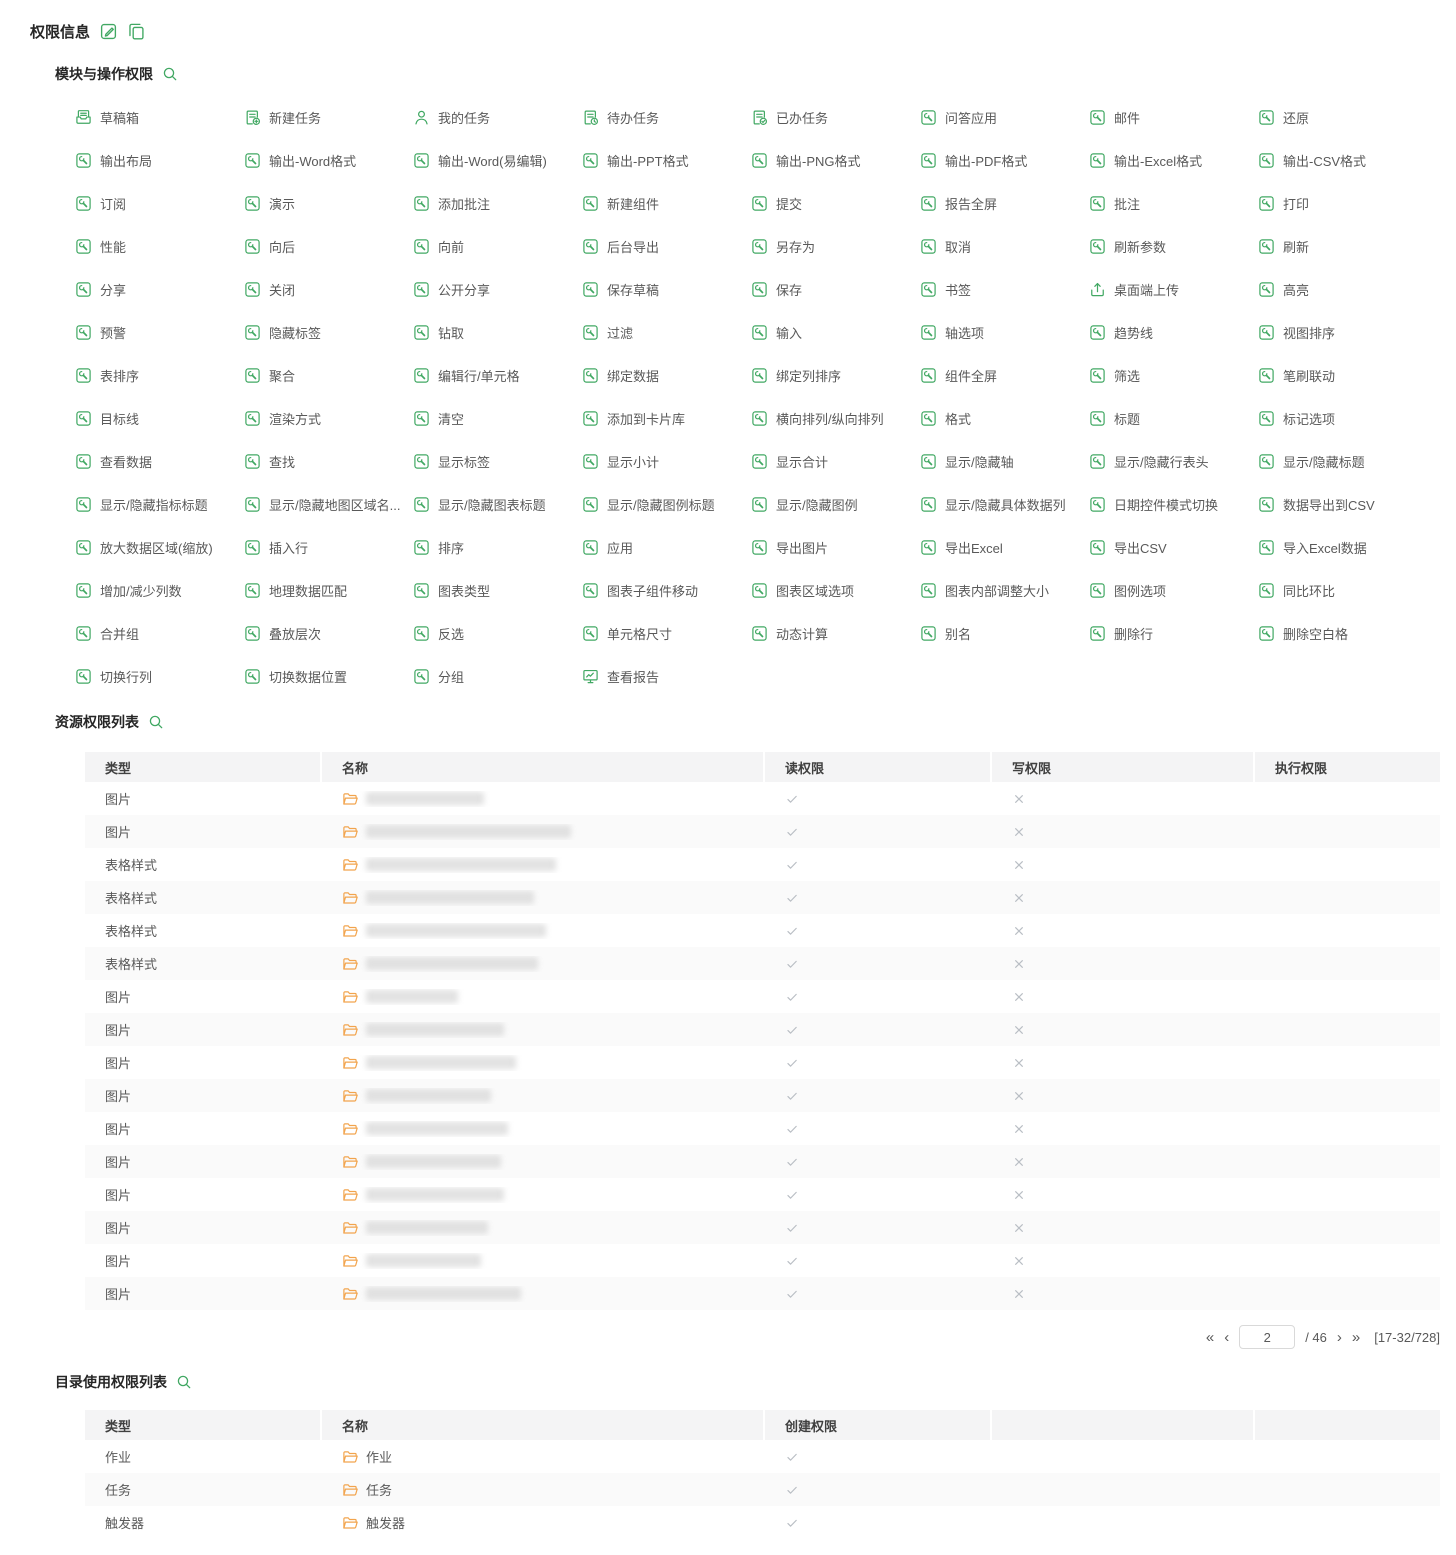 This screenshot has width=1456, height=1555. What do you see at coordinates (1227, 1337) in the screenshot?
I see `prev-page-button: ‹` at bounding box center [1227, 1337].